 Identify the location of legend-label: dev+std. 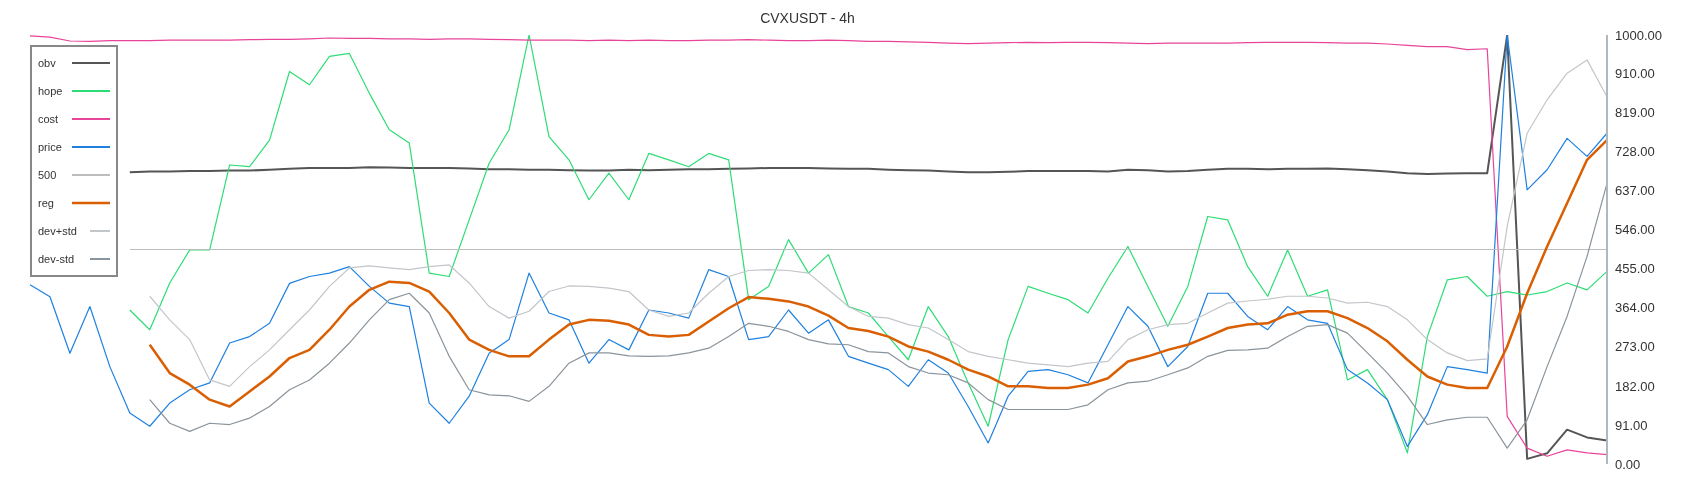
(57, 231).